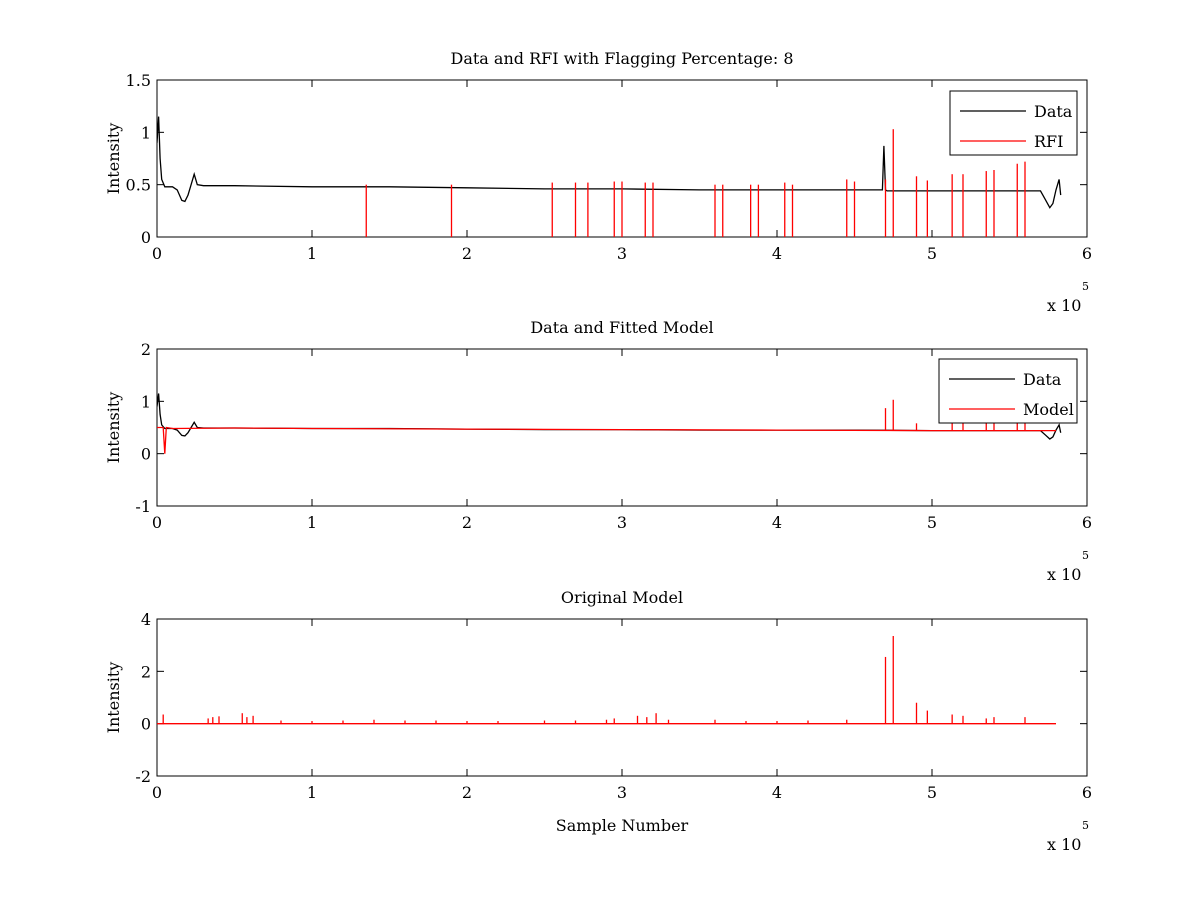 This screenshot has width=1200, height=900. What do you see at coordinates (143, 776) in the screenshot?
I see `y-tick-label: -2` at bounding box center [143, 776].